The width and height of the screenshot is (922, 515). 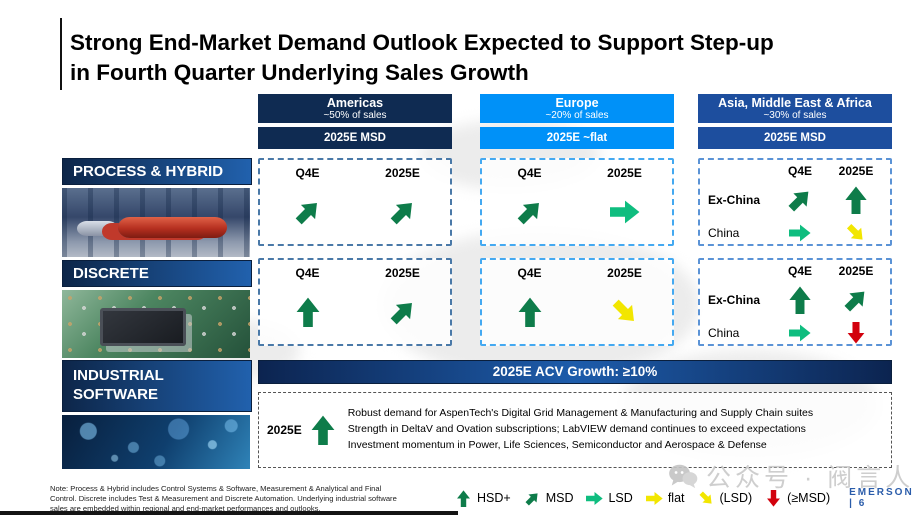 I want to click on industrial-software-photo, so click(x=156, y=442).